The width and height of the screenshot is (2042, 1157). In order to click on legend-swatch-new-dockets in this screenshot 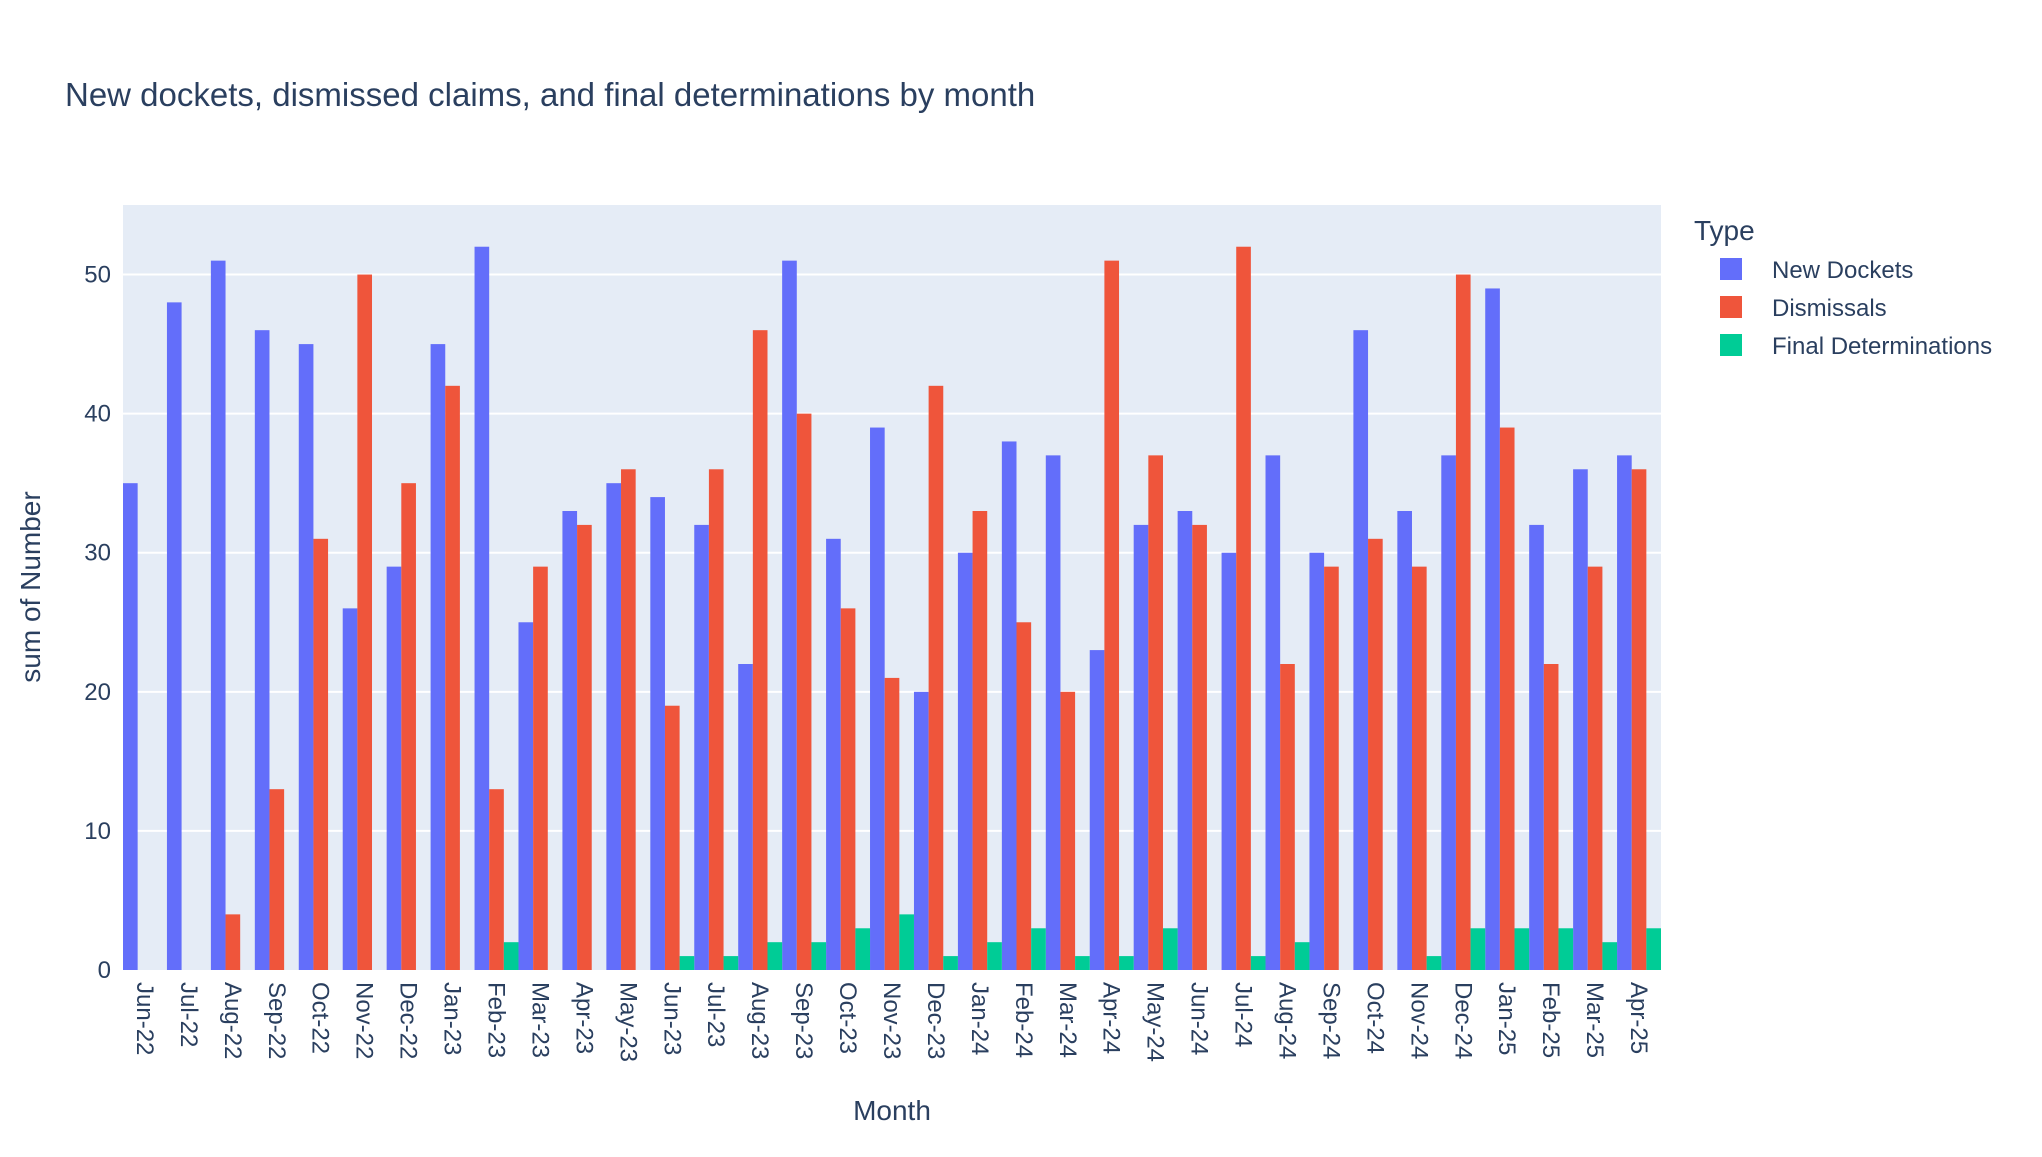, I will do `click(1731, 269)`.